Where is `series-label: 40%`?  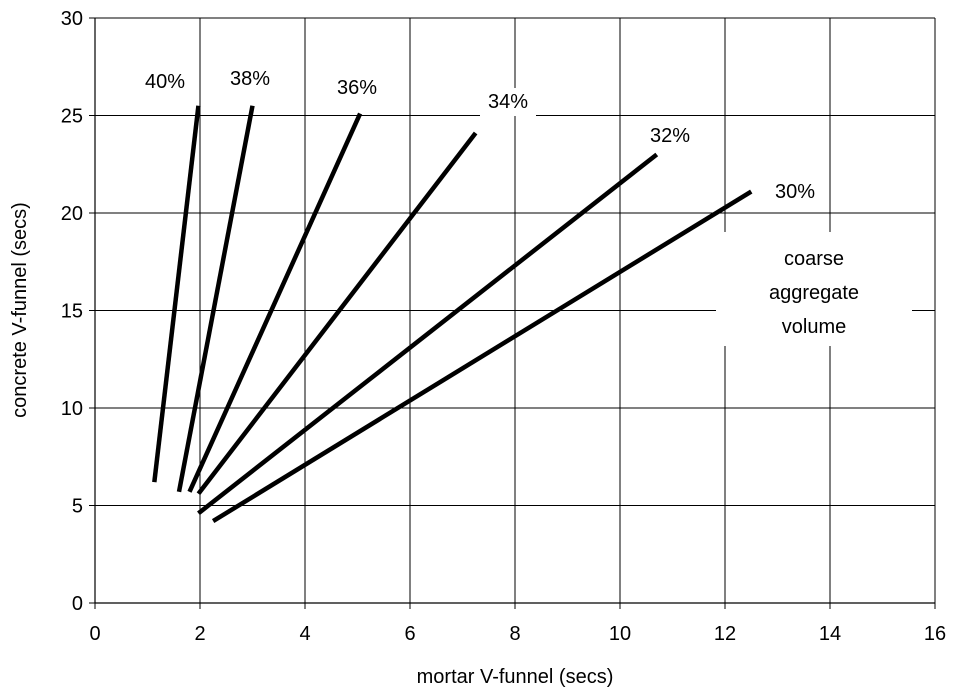
series-label: 40% is located at coordinates (165, 82).